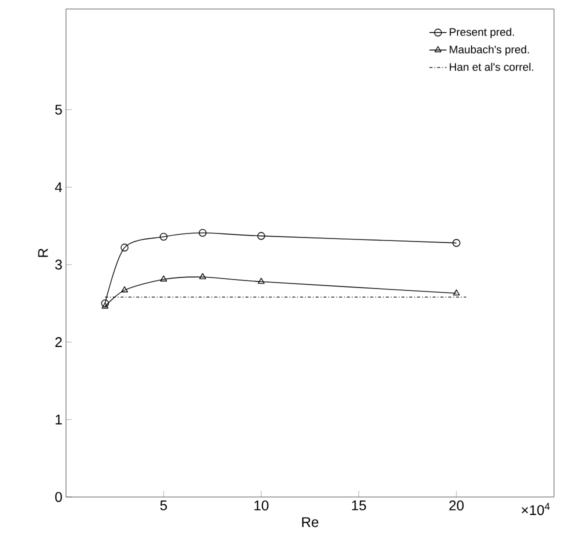 The image size is (564, 547). What do you see at coordinates (59, 419) in the screenshot?
I see `y-tick-label: 1` at bounding box center [59, 419].